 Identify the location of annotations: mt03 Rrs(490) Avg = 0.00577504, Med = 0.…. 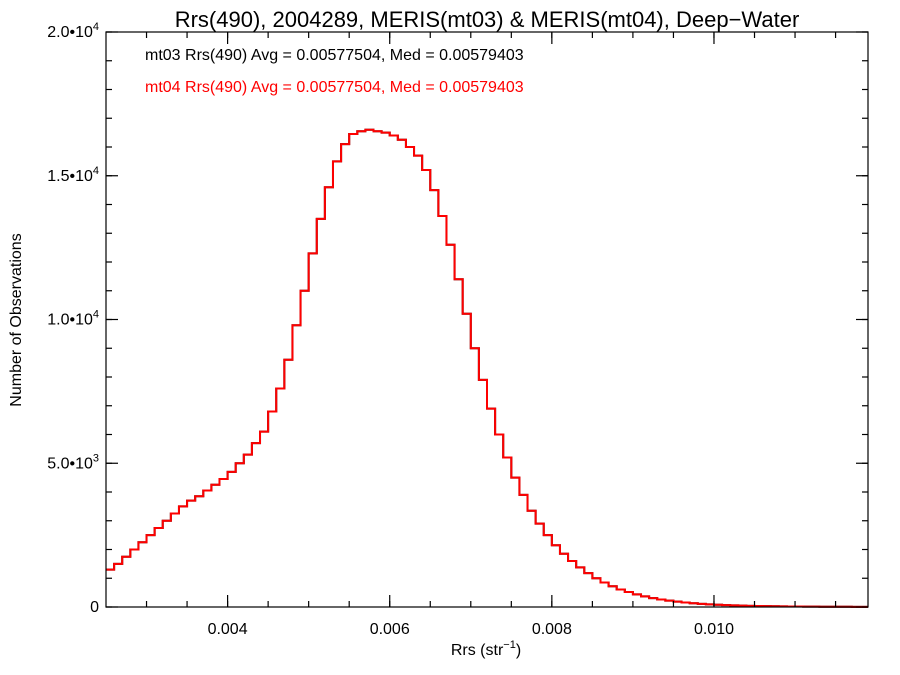
(334, 71).